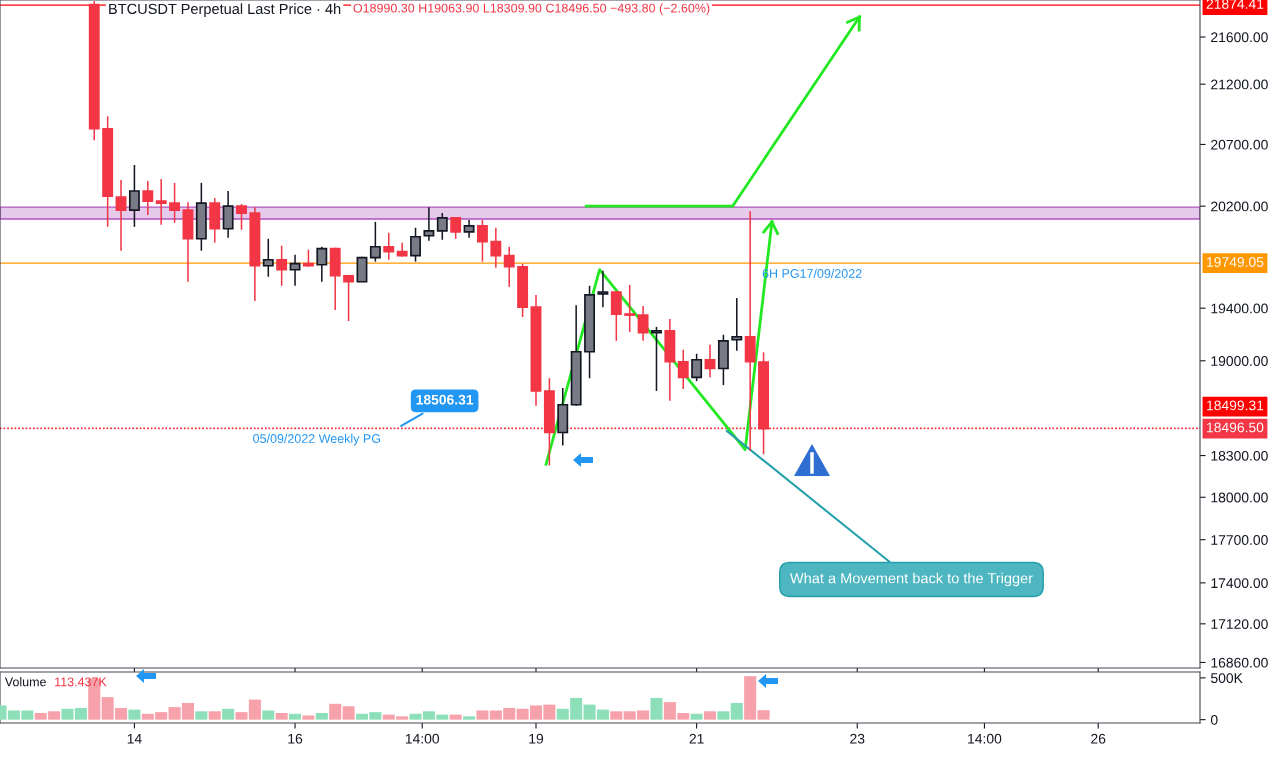 The width and height of the screenshot is (1280, 757). Describe the element at coordinates (857, 738) in the screenshot. I see `x-tick-label: 23` at that location.